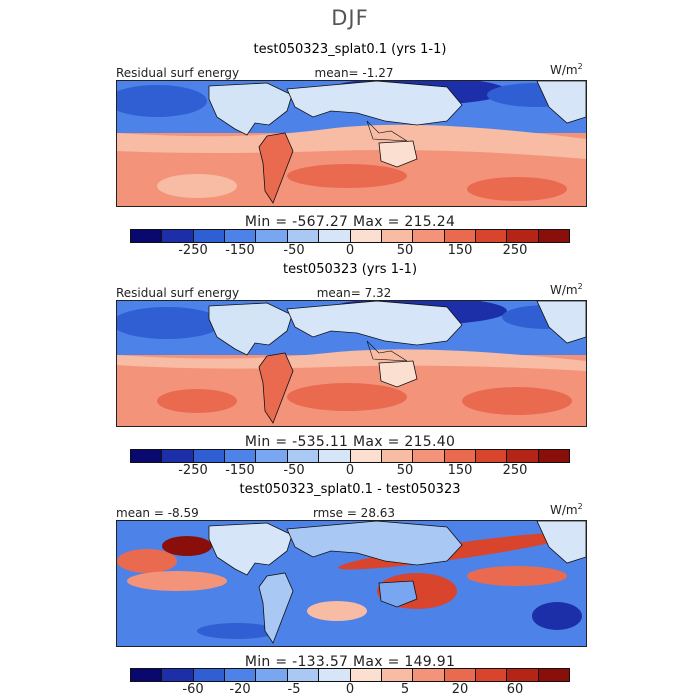 The image size is (700, 700). I want to click on panel-1-map, so click(351, 143).